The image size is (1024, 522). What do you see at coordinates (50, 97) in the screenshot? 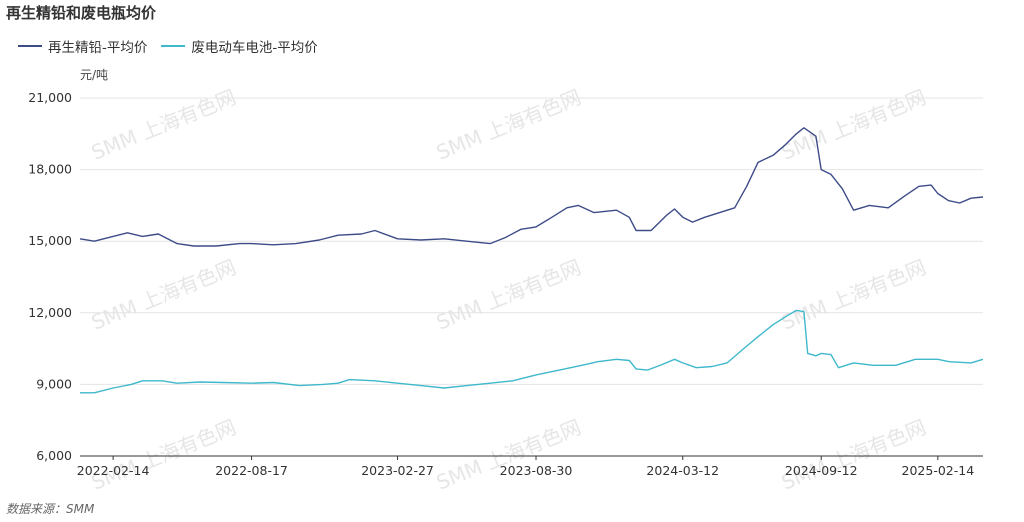
I see `y-tick-label: 21,000` at bounding box center [50, 97].